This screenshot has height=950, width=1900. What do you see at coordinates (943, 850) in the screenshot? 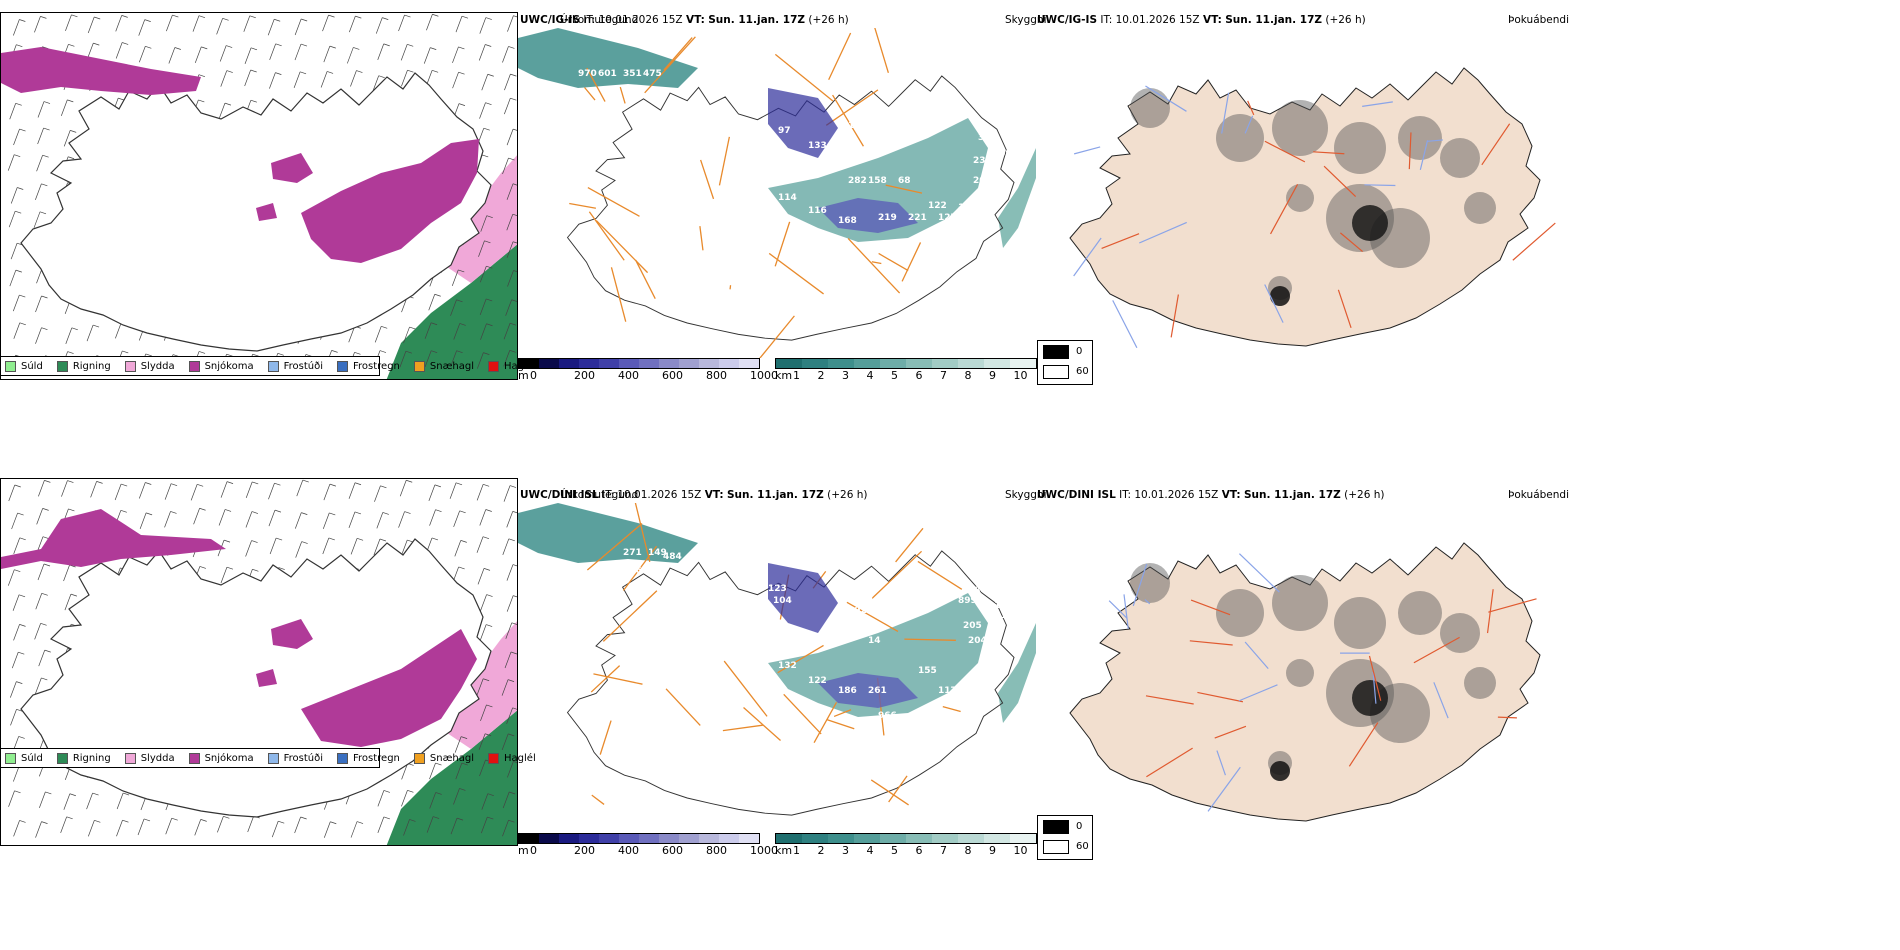
I see `colorbar-tick: 7` at bounding box center [943, 850].